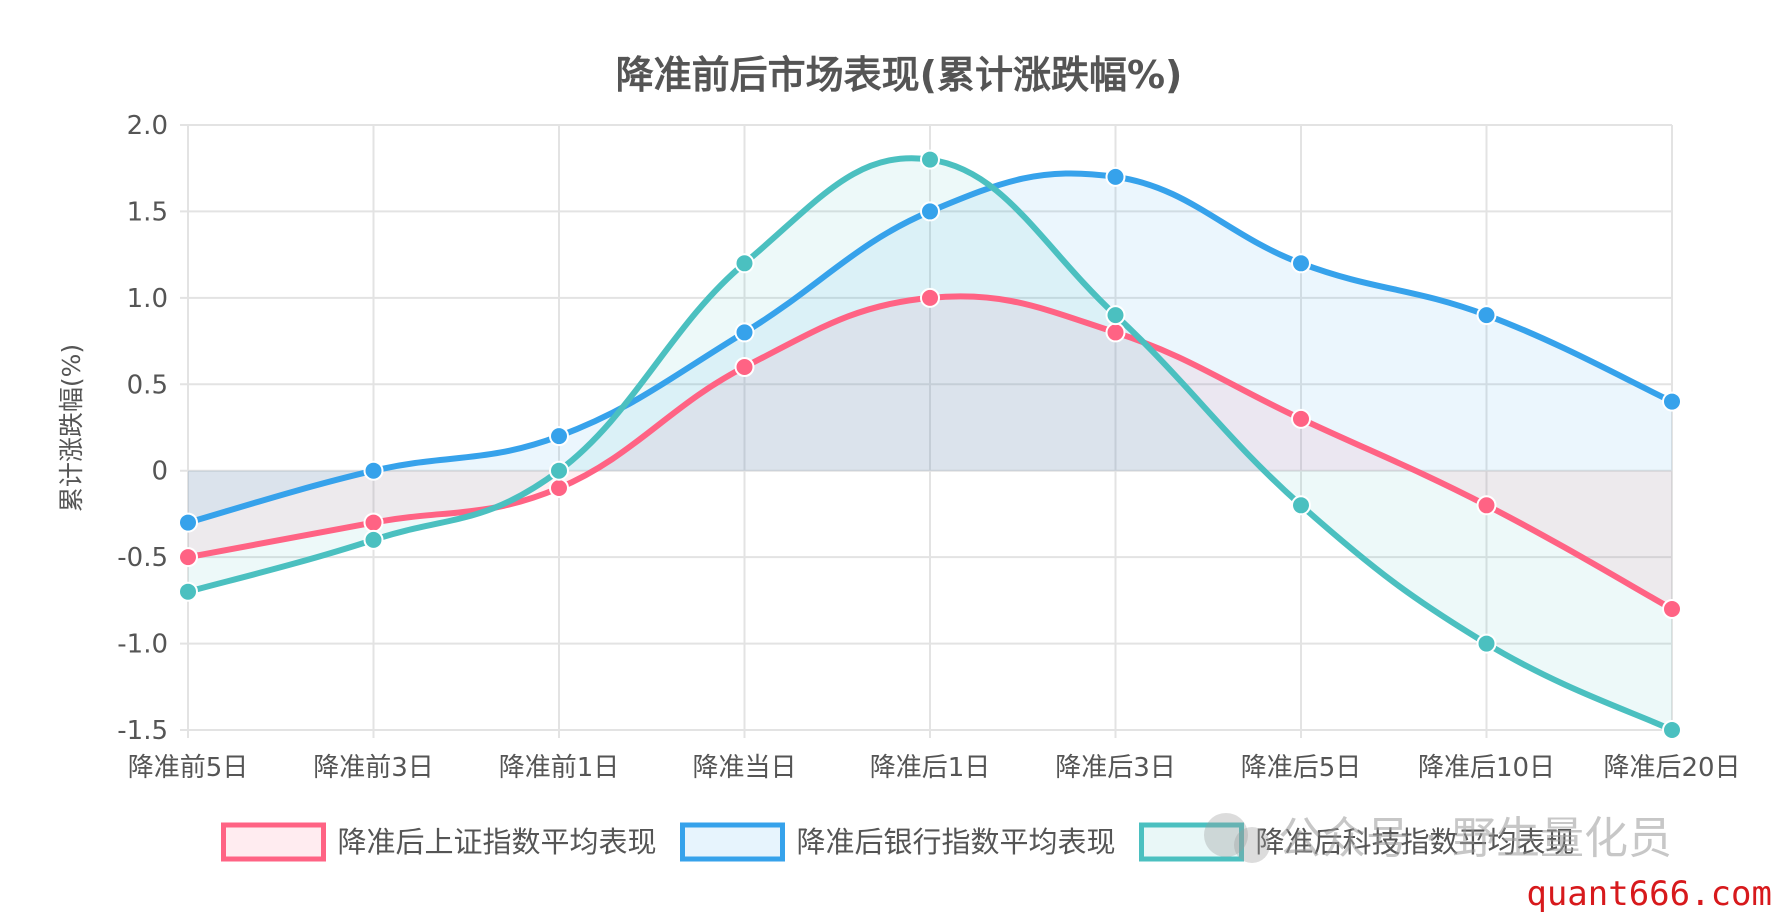 Image resolution: width=1778 pixels, height=915 pixels. Describe the element at coordinates (71, 428) in the screenshot. I see `y-axis-label: 累计涨跌幅(%)` at that location.